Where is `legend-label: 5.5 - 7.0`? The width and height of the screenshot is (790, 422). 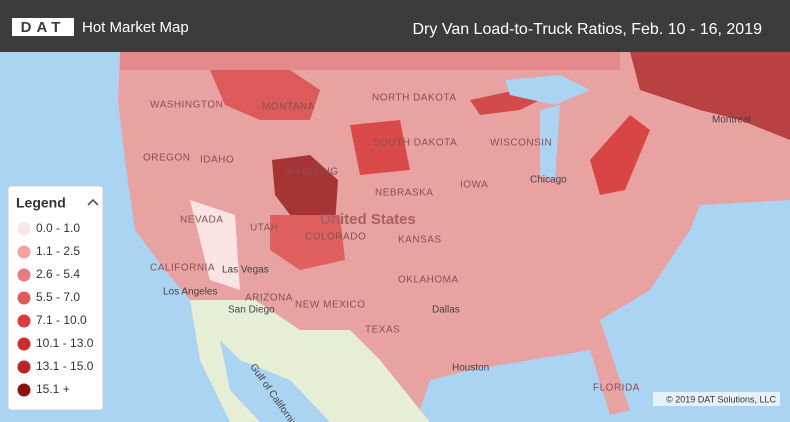 legend-label: 5.5 - 7.0 is located at coordinates (58, 297).